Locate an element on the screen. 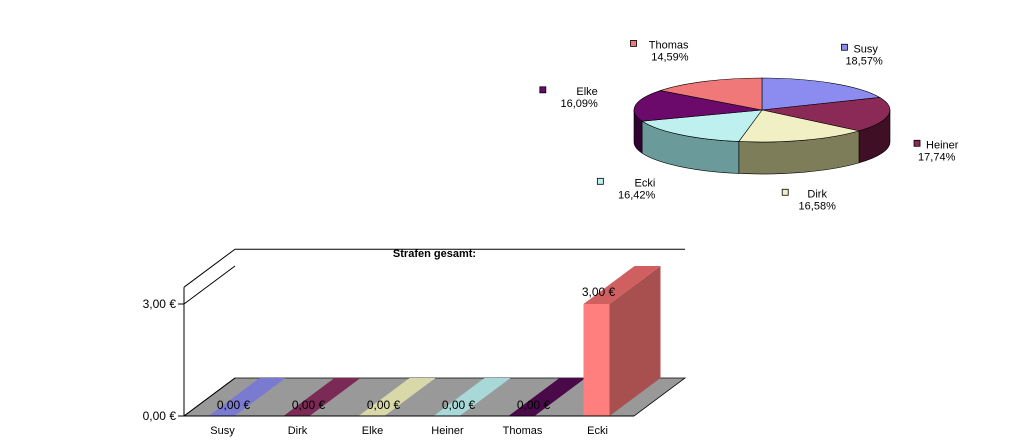 Image resolution: width=1036 pixels, height=446 pixels. pie-legend-key-ecki is located at coordinates (600, 181).